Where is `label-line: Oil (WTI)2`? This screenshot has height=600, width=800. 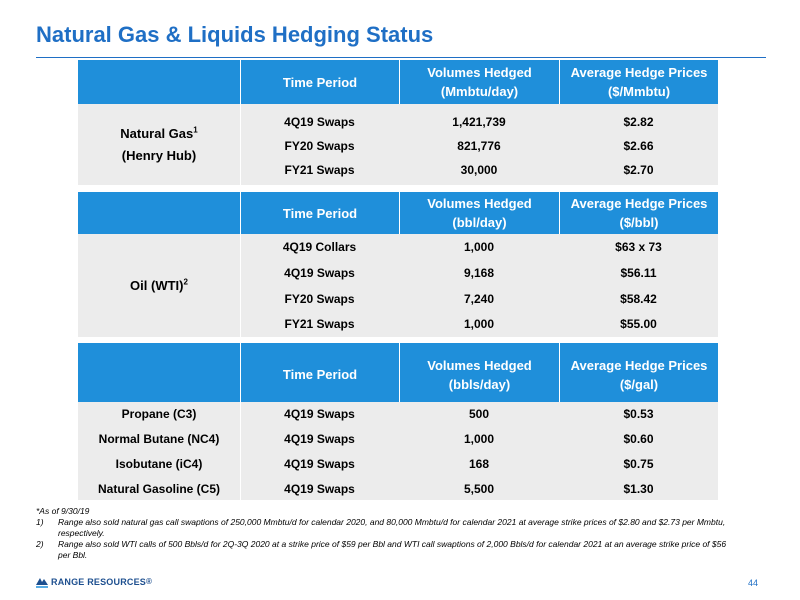 label-line: Oil (WTI)2 is located at coordinates (159, 286).